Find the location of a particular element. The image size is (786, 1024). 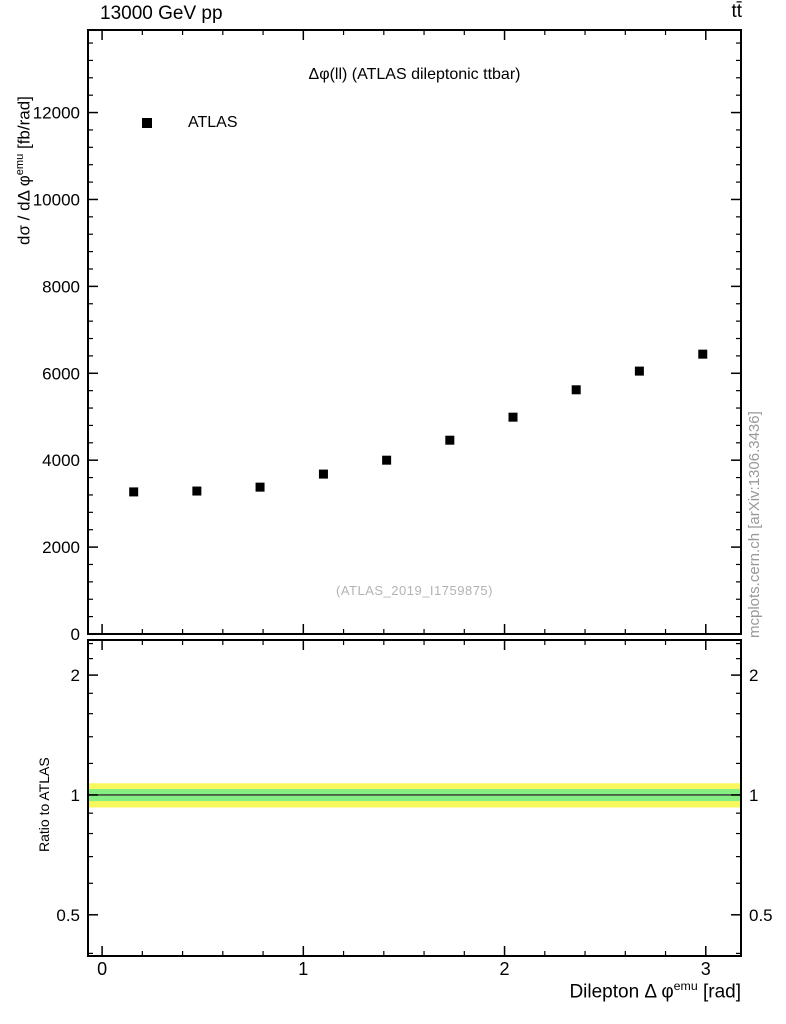

y-tick-label: 4000 is located at coordinates (61, 460).